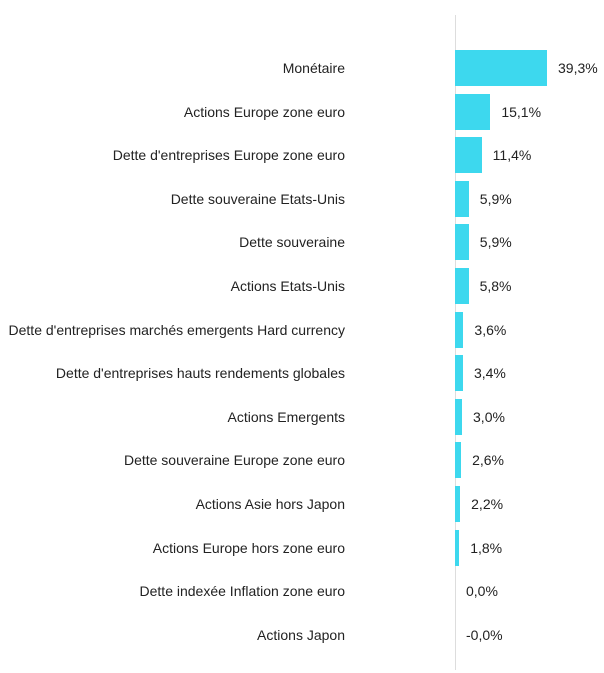 The image size is (604, 673). Describe the element at coordinates (512, 155) in the screenshot. I see `value-label: 11,4%` at that location.